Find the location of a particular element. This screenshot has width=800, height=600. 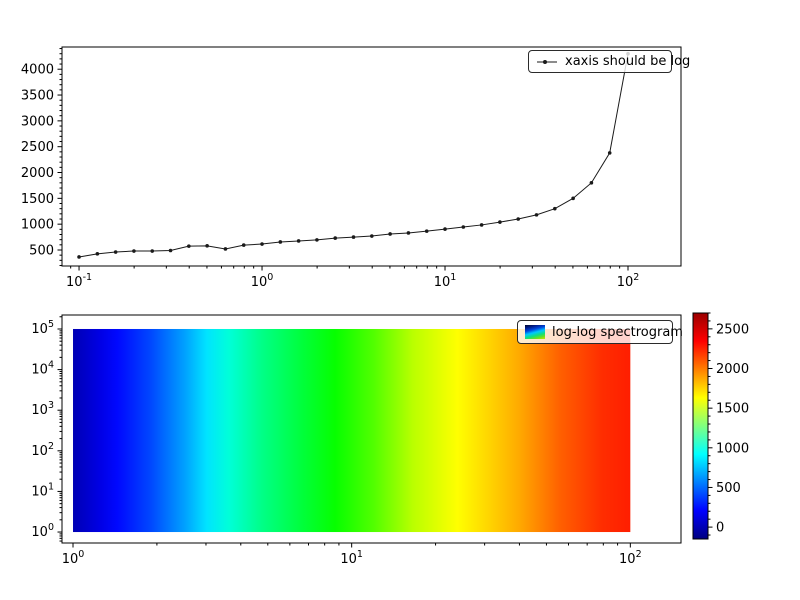

legend-bottom: log-log spectrogram is located at coordinates (600, 332).